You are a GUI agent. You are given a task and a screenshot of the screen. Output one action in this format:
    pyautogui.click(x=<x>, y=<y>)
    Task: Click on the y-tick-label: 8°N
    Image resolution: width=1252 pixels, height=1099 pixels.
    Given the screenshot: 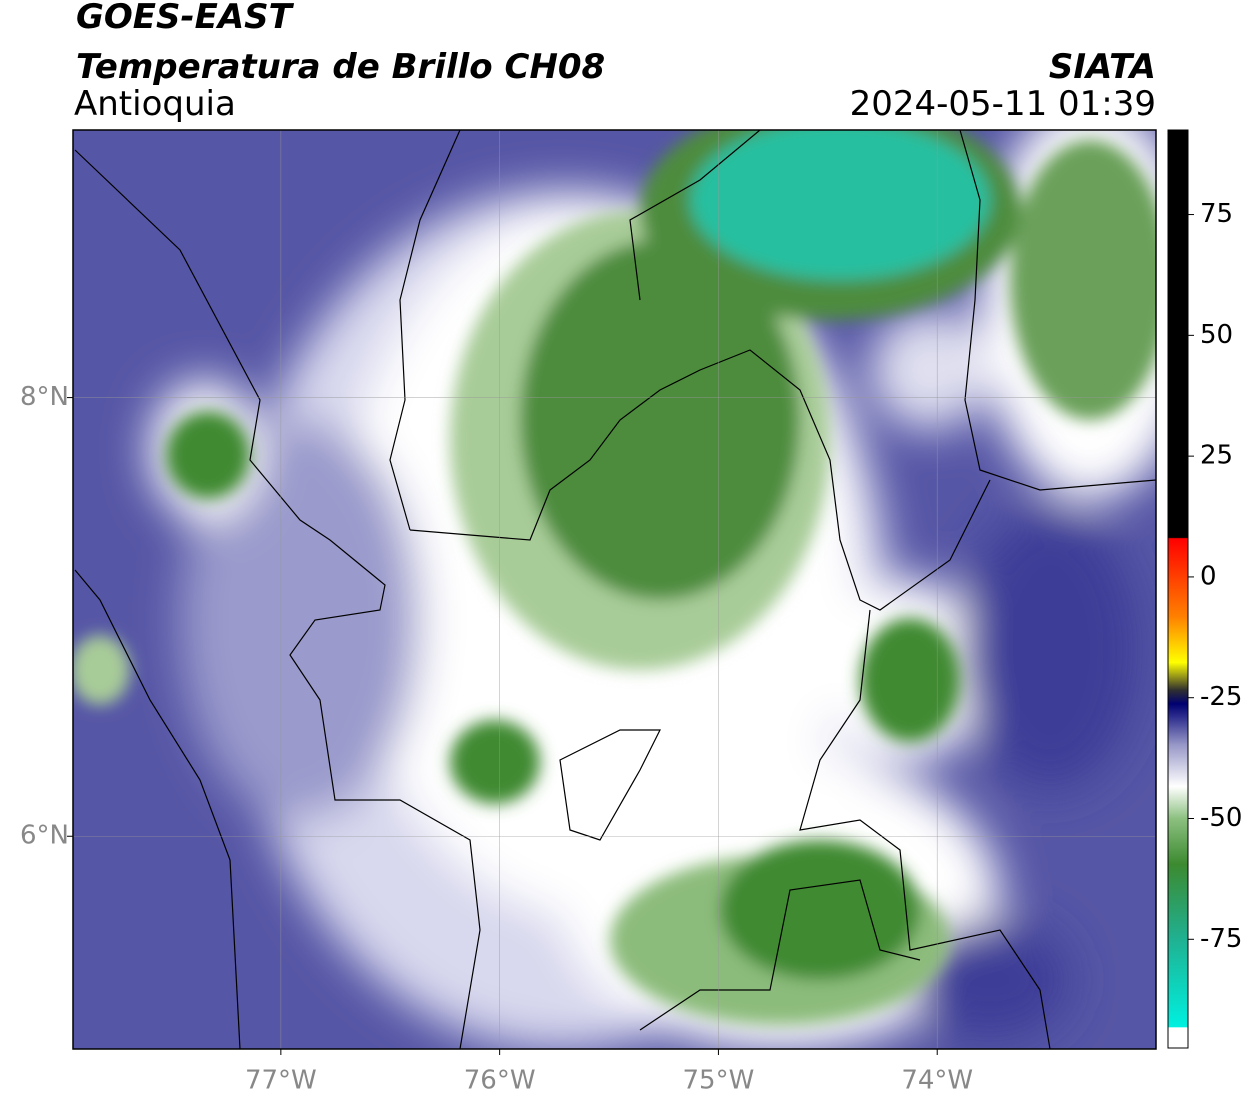 What is the action you would take?
    pyautogui.click(x=44, y=397)
    